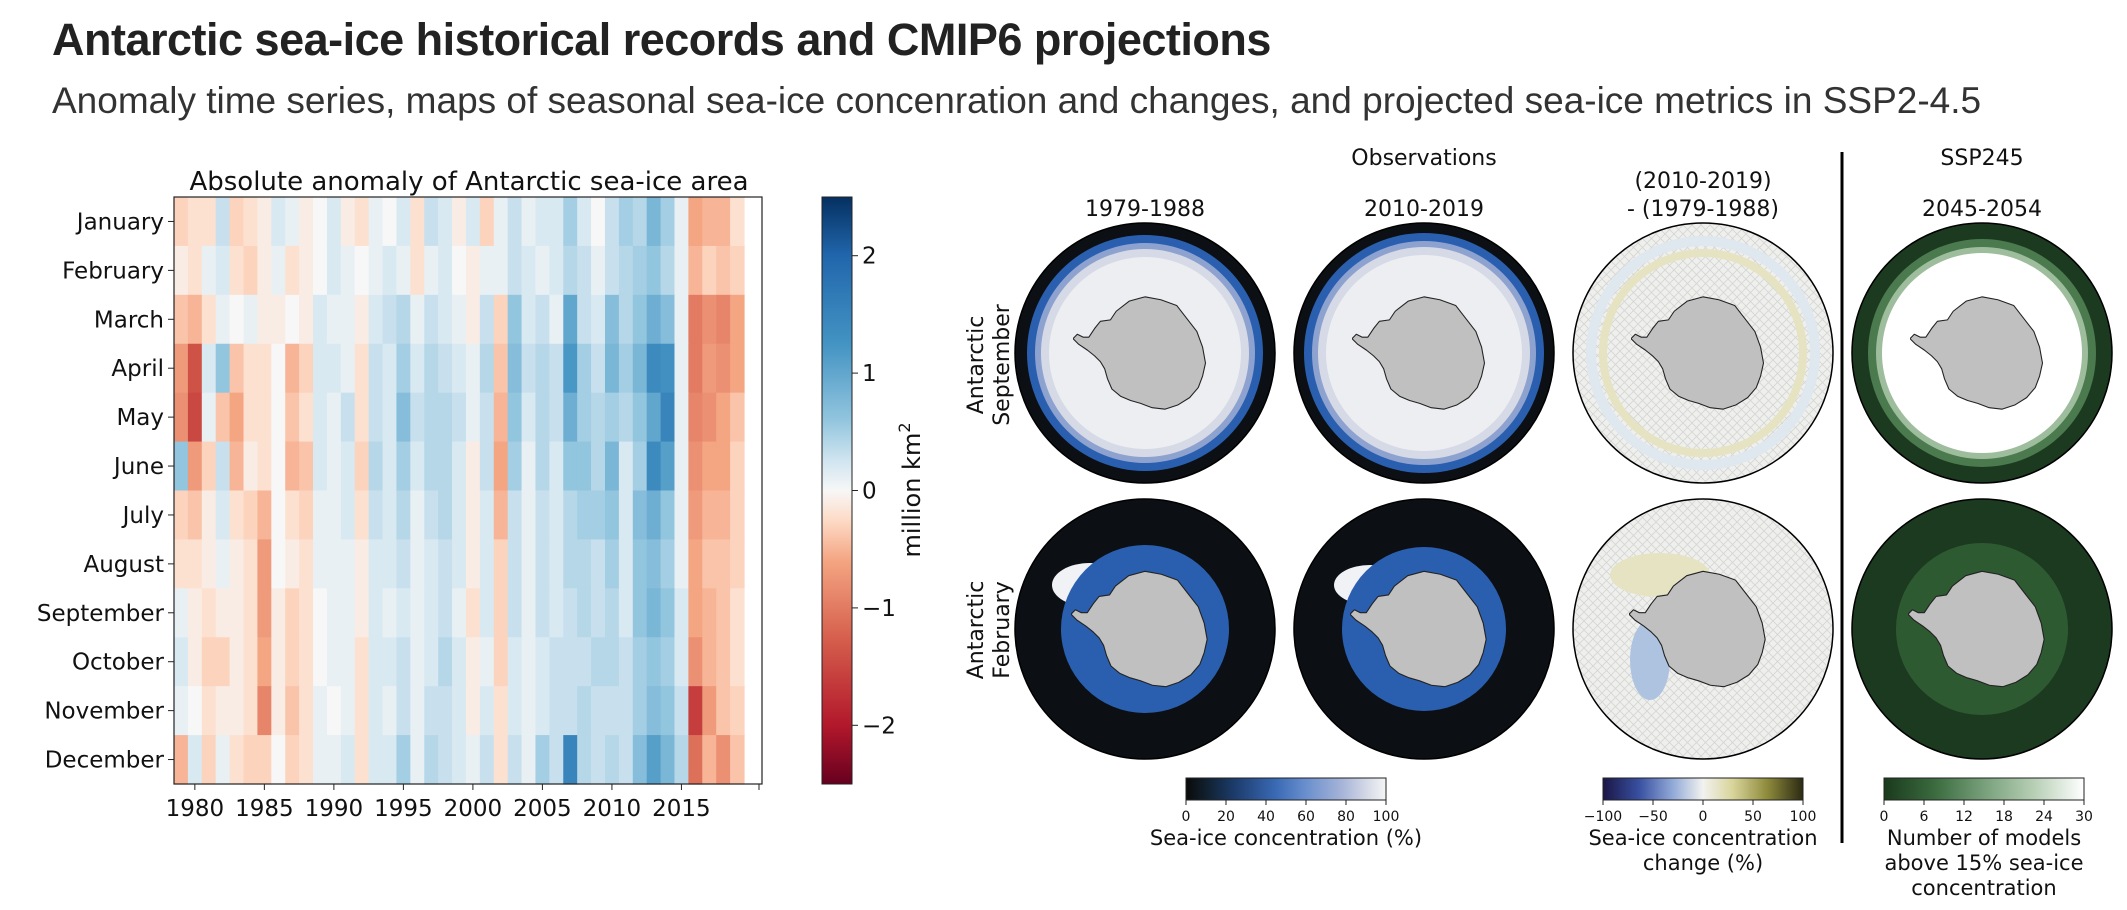  Describe the element at coordinates (1286, 789) in the screenshot. I see `colorbar-concentration` at that location.